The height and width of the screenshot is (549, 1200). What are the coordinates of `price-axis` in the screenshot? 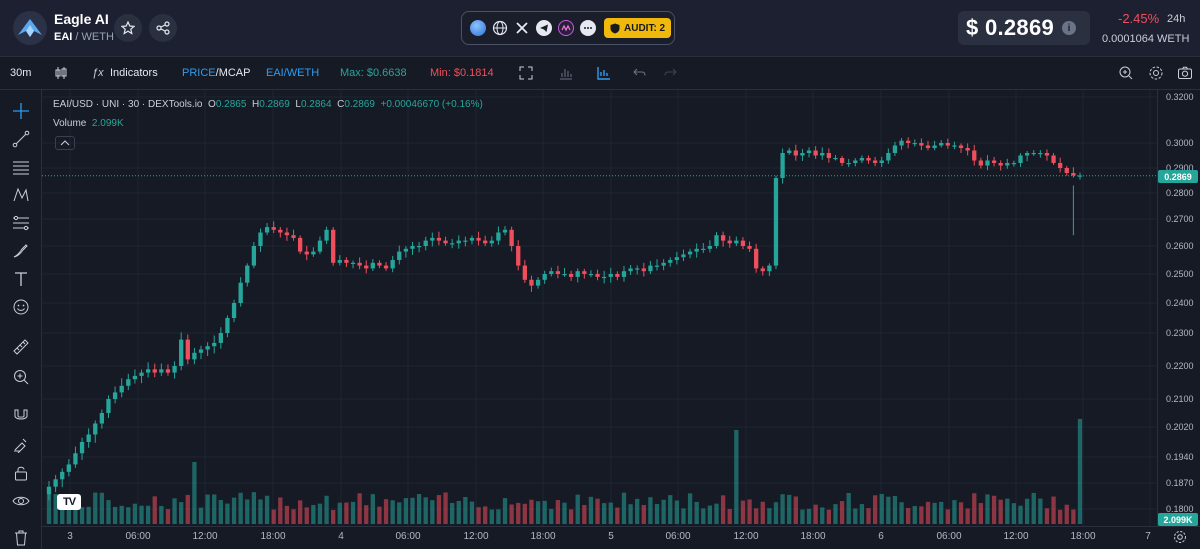 It's located at (1178, 308).